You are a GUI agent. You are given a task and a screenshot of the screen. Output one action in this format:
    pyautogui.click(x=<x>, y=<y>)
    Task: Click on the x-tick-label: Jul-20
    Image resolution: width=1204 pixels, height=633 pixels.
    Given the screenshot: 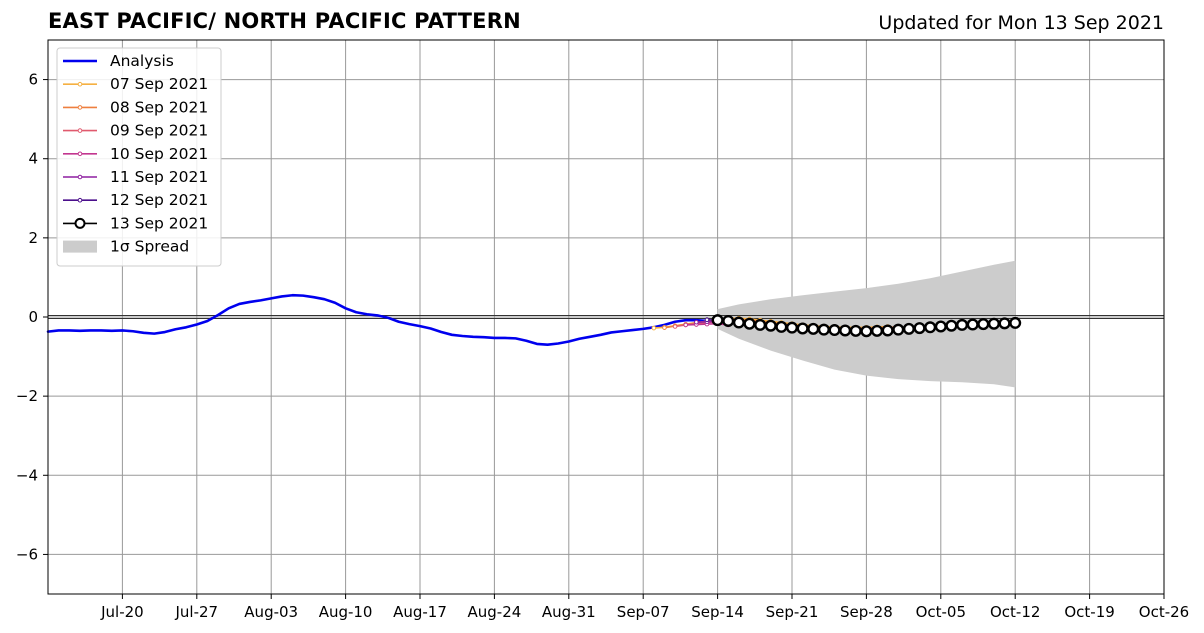 What is the action you would take?
    pyautogui.click(x=122, y=612)
    